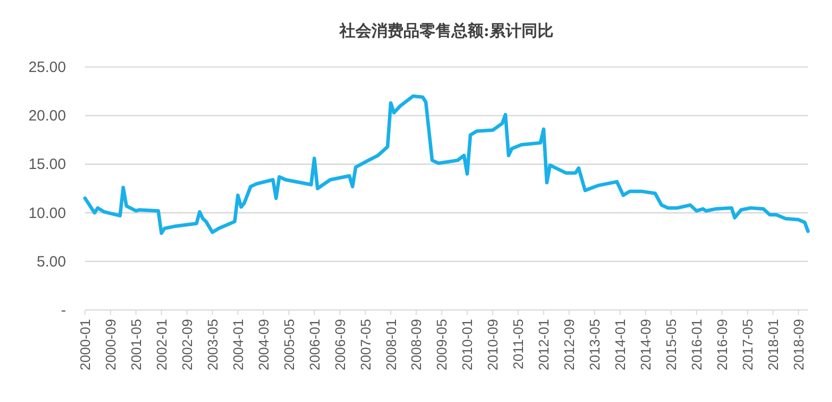 The width and height of the screenshot is (832, 402). Describe the element at coordinates (747, 344) in the screenshot. I see `x-tick-label: 2017-05` at that location.